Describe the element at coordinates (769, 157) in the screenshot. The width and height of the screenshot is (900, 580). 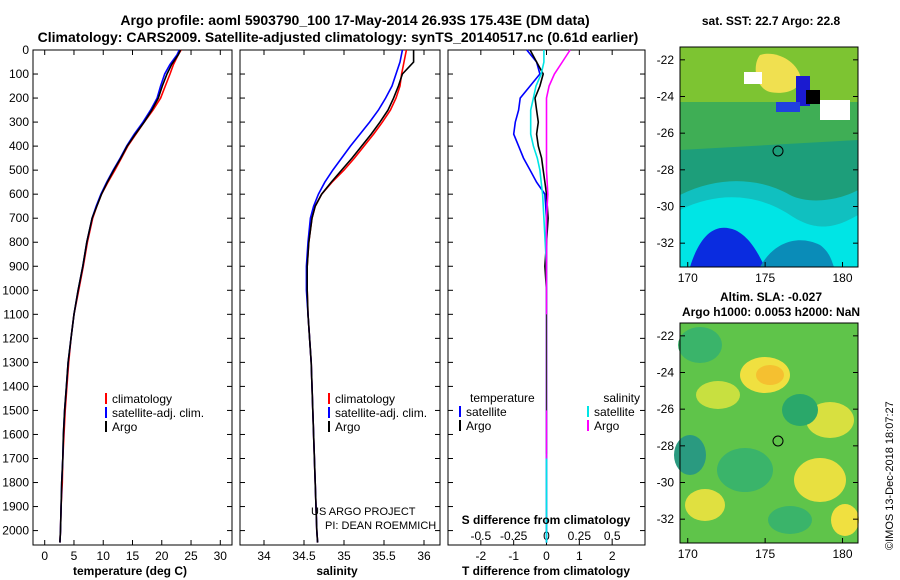
I see `sst-map` at that location.